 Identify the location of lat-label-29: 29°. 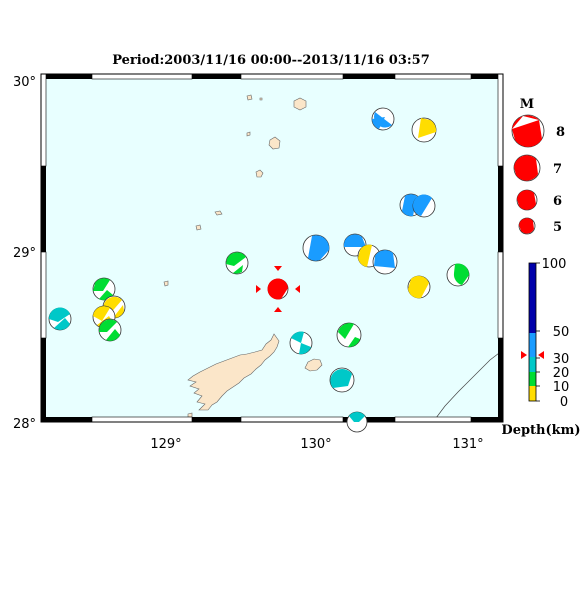
(24, 253).